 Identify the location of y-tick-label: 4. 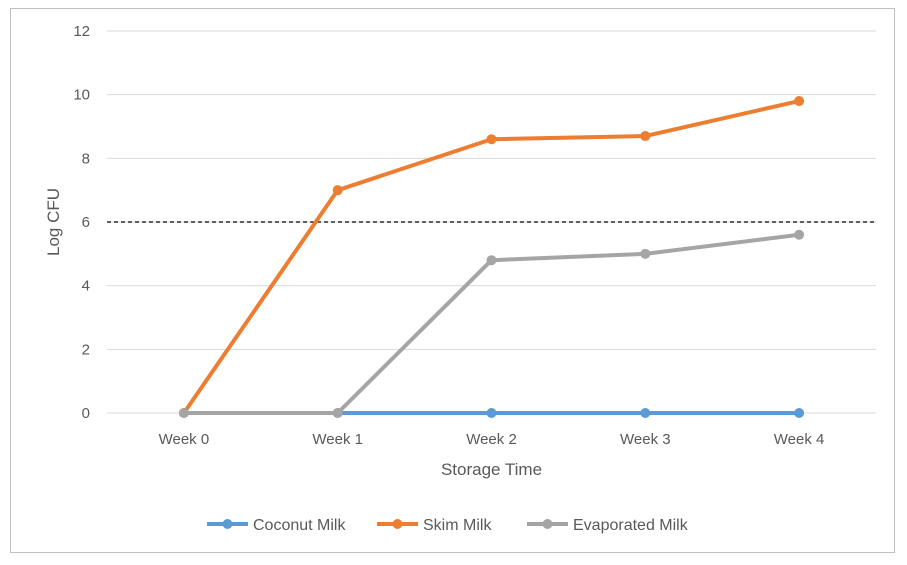
(86, 286).